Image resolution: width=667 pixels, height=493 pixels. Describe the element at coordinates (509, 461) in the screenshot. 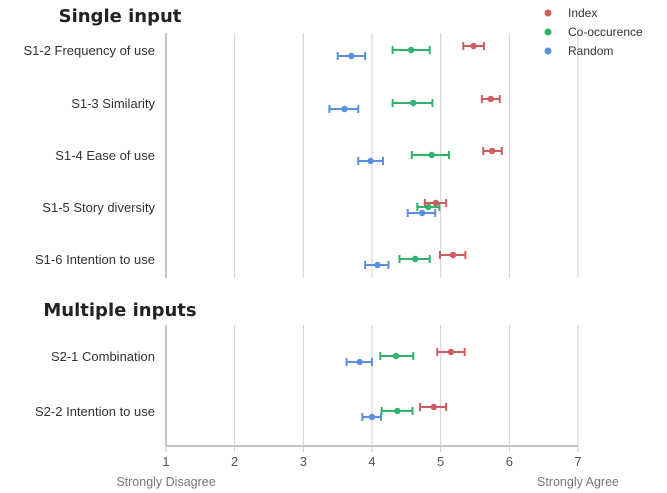

I see `x-tick-label: 6` at that location.